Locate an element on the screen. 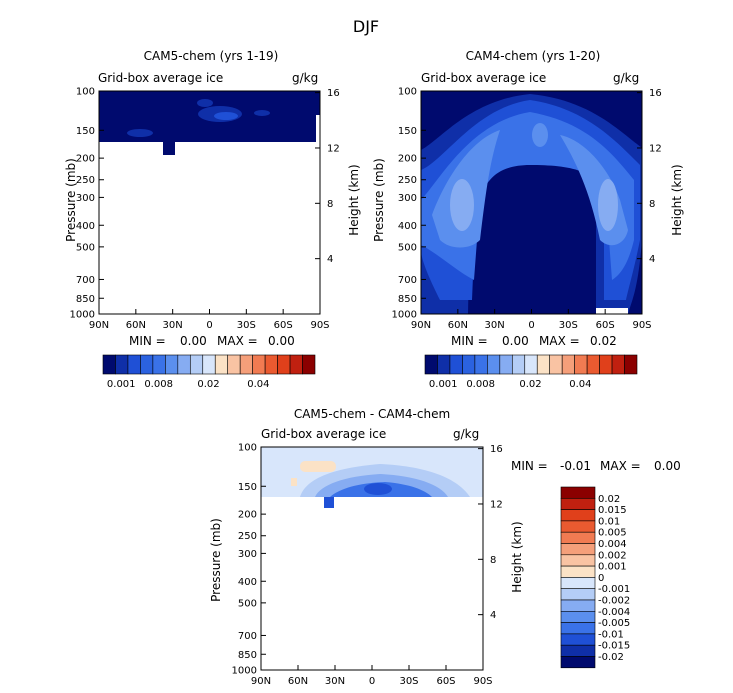 The width and height of the screenshot is (733, 693). panel-diff-title: CAM5-chem - CAM4-chem is located at coordinates (372, 414).